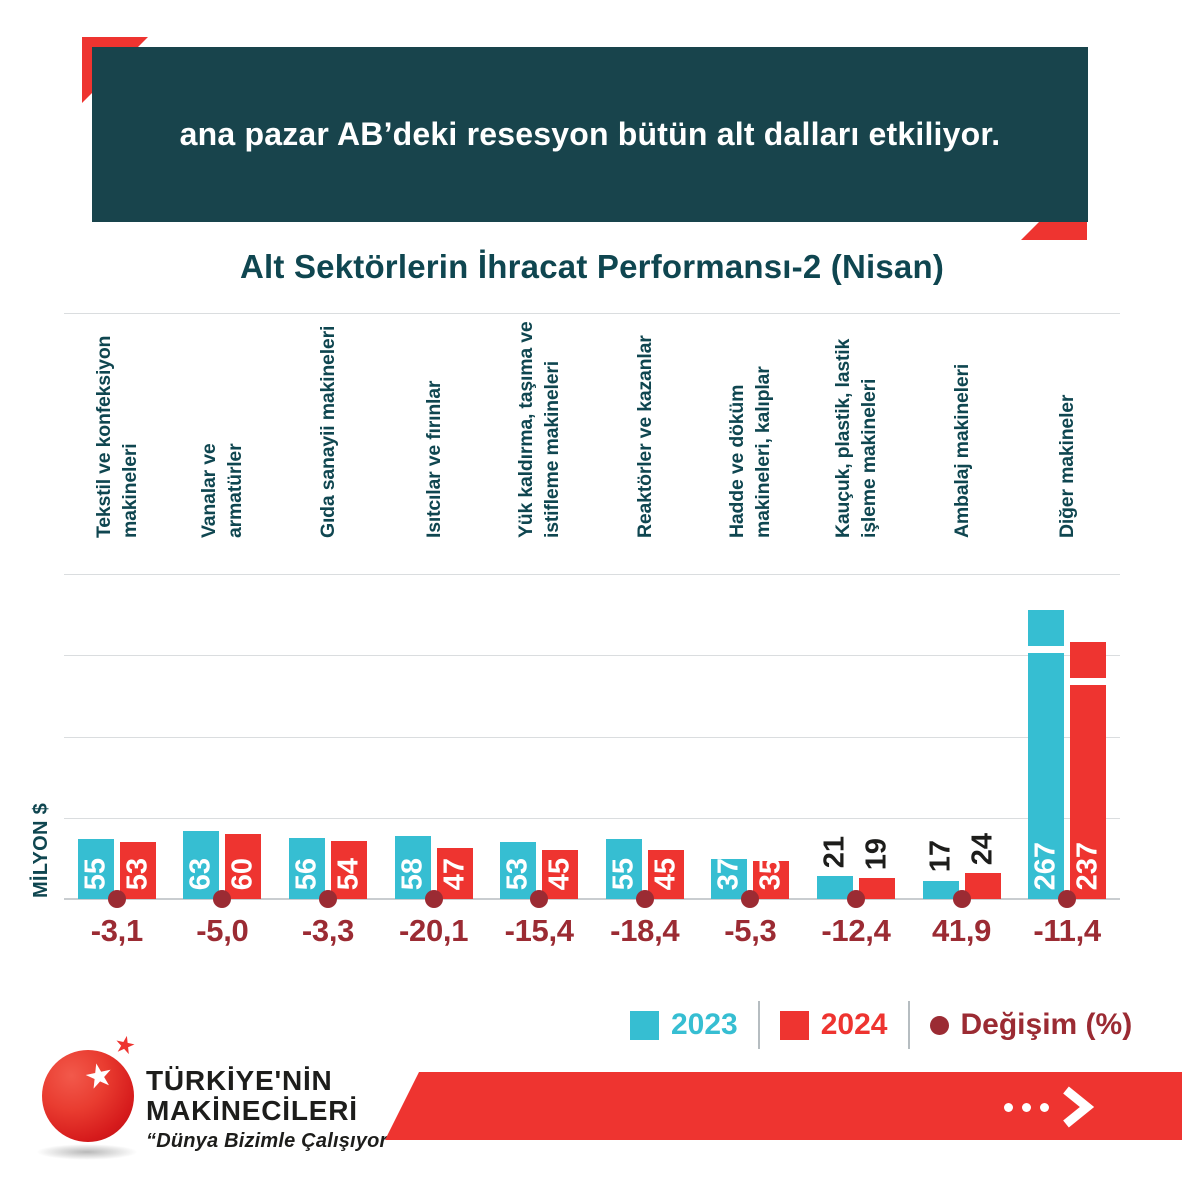  I want to click on bar-group: 56 54, so click(328, 741).